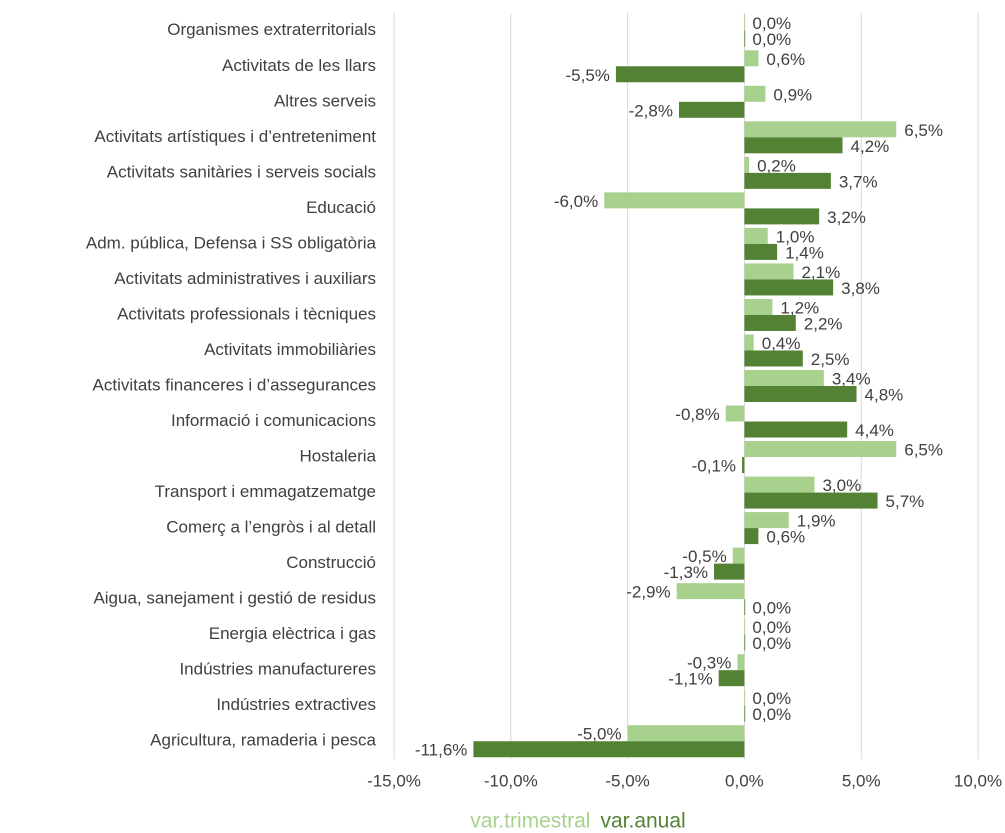 The height and width of the screenshot is (833, 1005). What do you see at coordinates (690, 679) in the screenshot?
I see `value-label: -1,1%` at bounding box center [690, 679].